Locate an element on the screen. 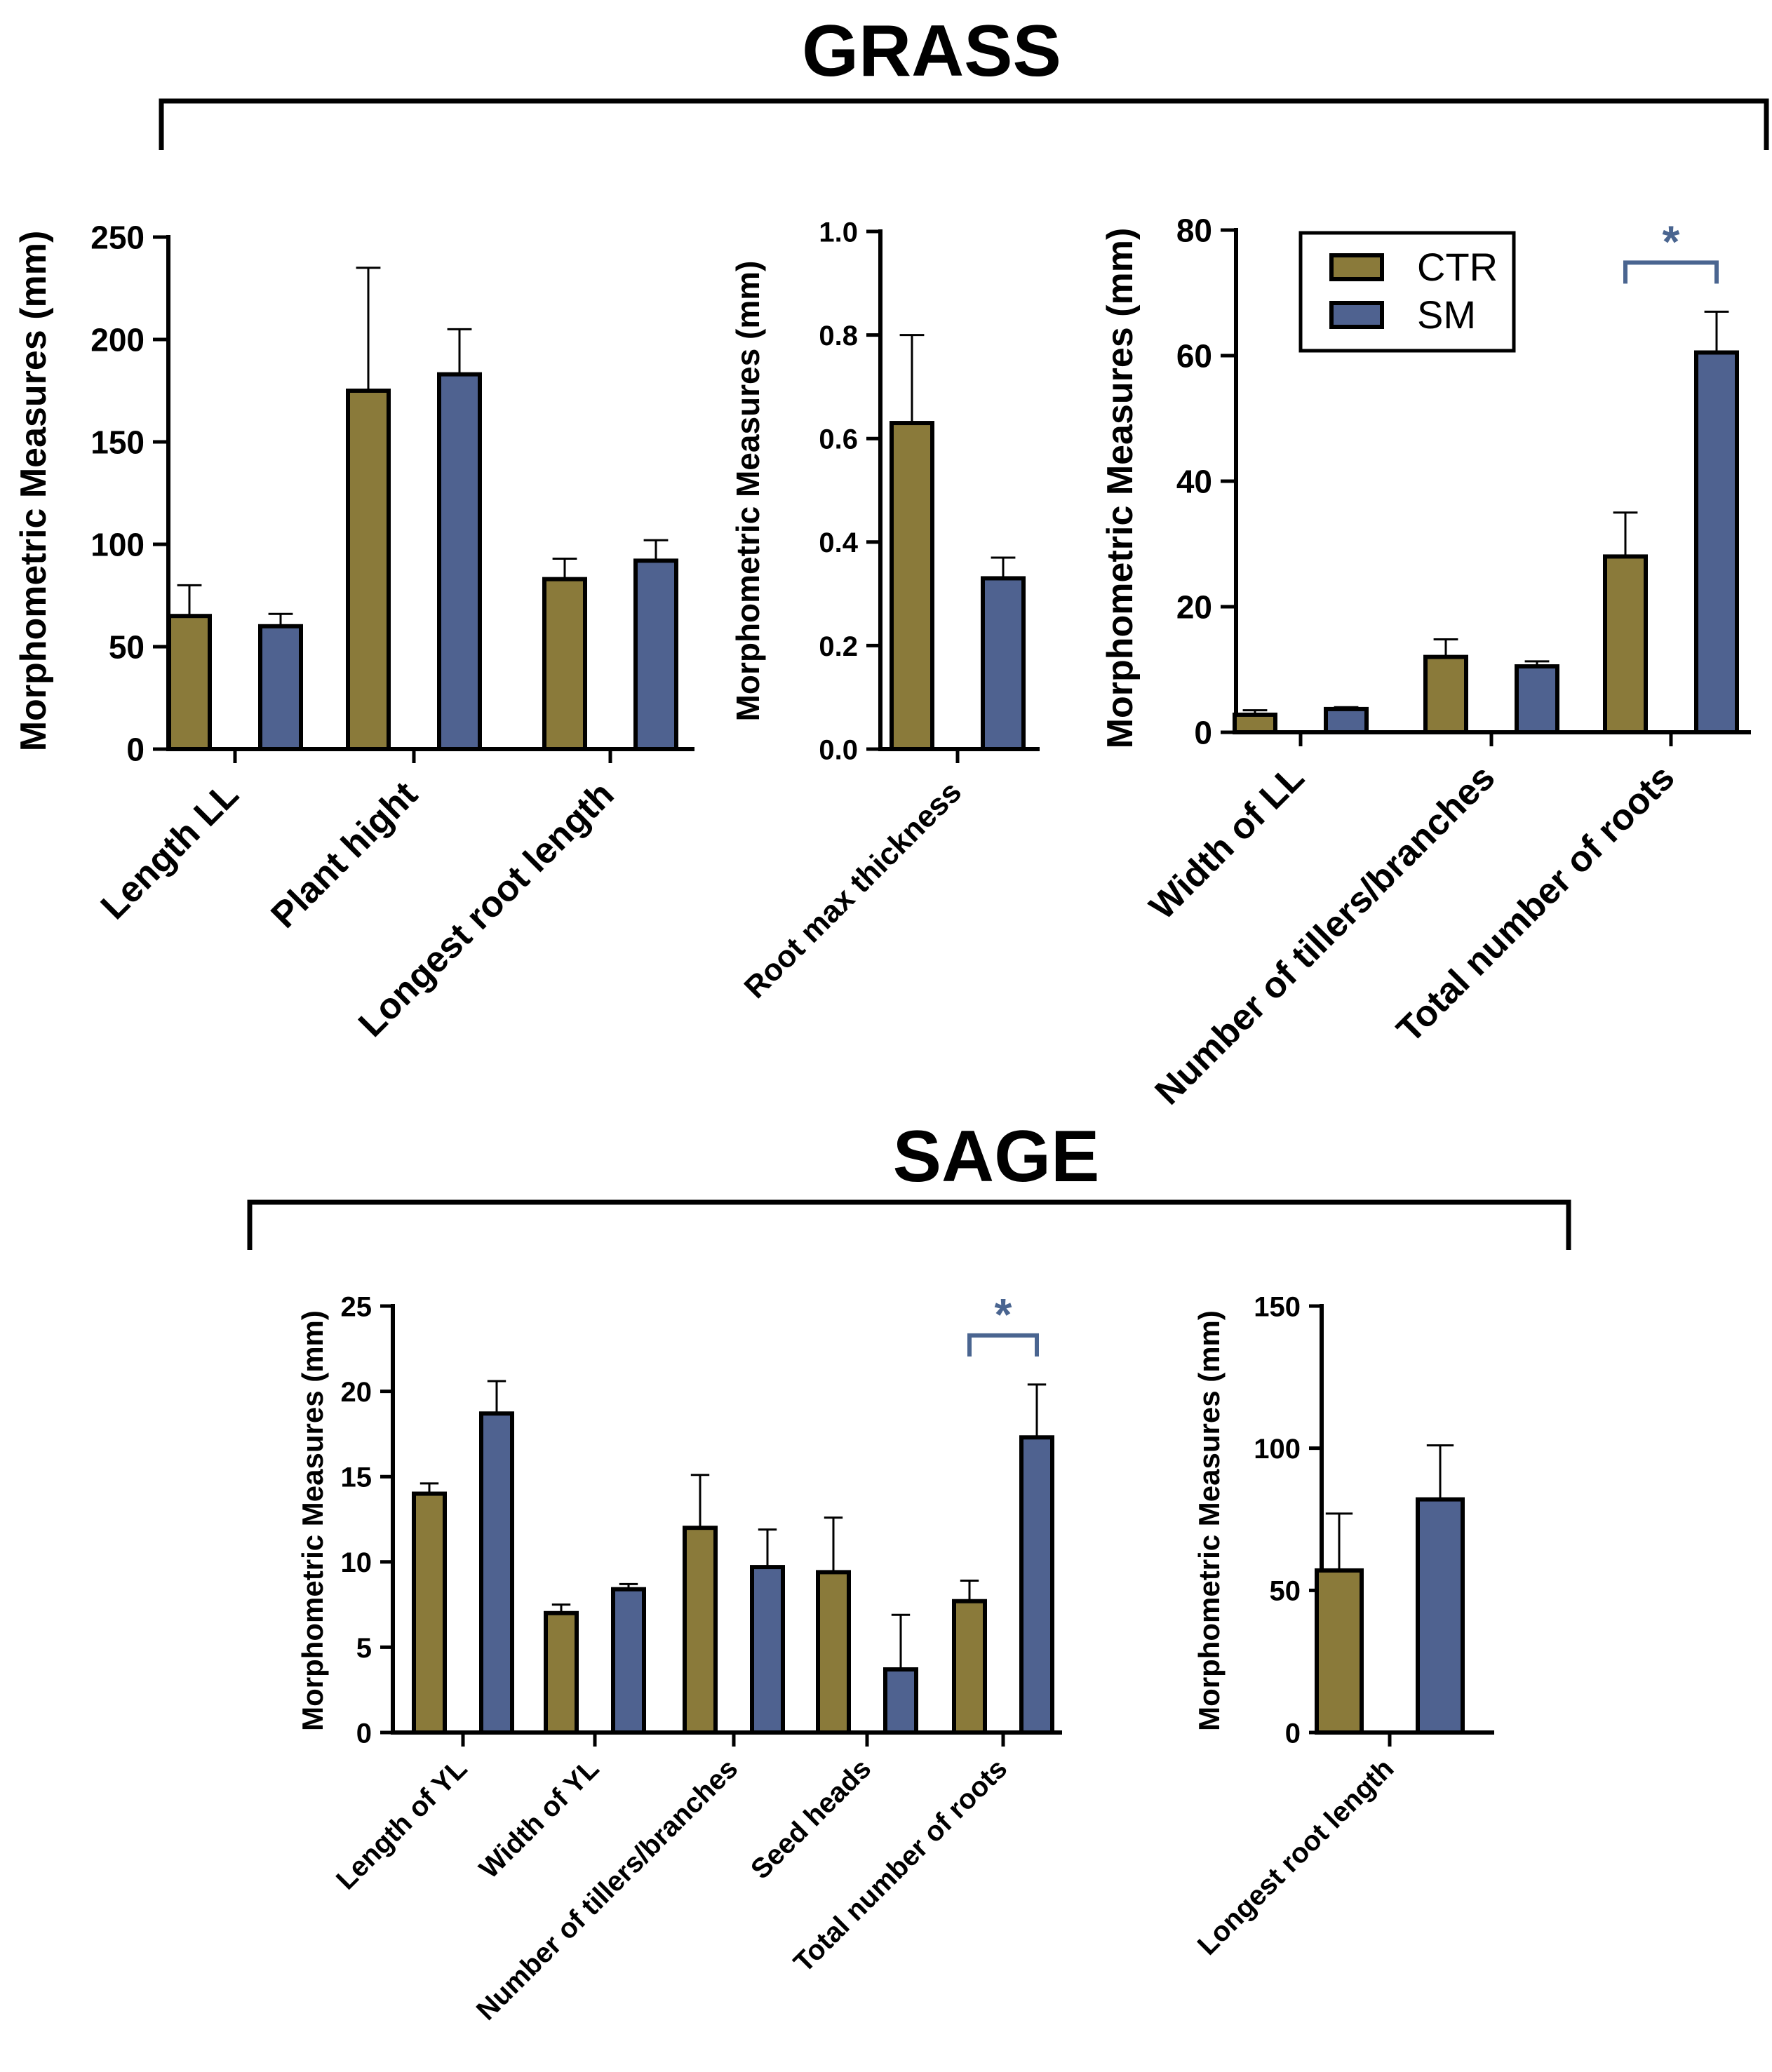 This screenshot has height=2072, width=1772. bar-ctr-length-of-yl is located at coordinates (429, 1613).